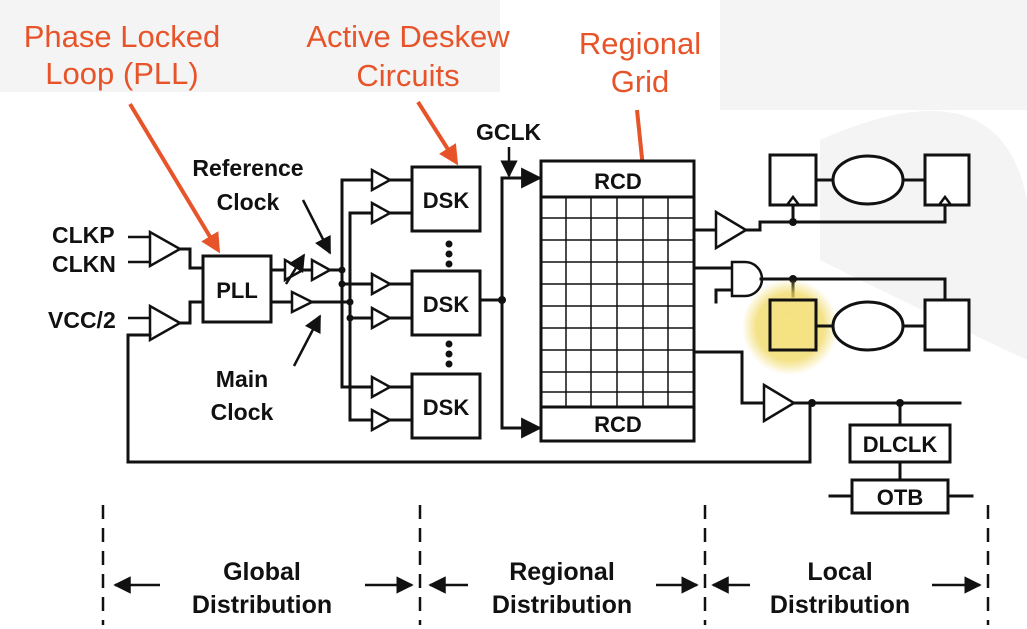 The image size is (1027, 629). Describe the element at coordinates (84, 264) in the screenshot. I see `label-clkn: CLKN` at that location.